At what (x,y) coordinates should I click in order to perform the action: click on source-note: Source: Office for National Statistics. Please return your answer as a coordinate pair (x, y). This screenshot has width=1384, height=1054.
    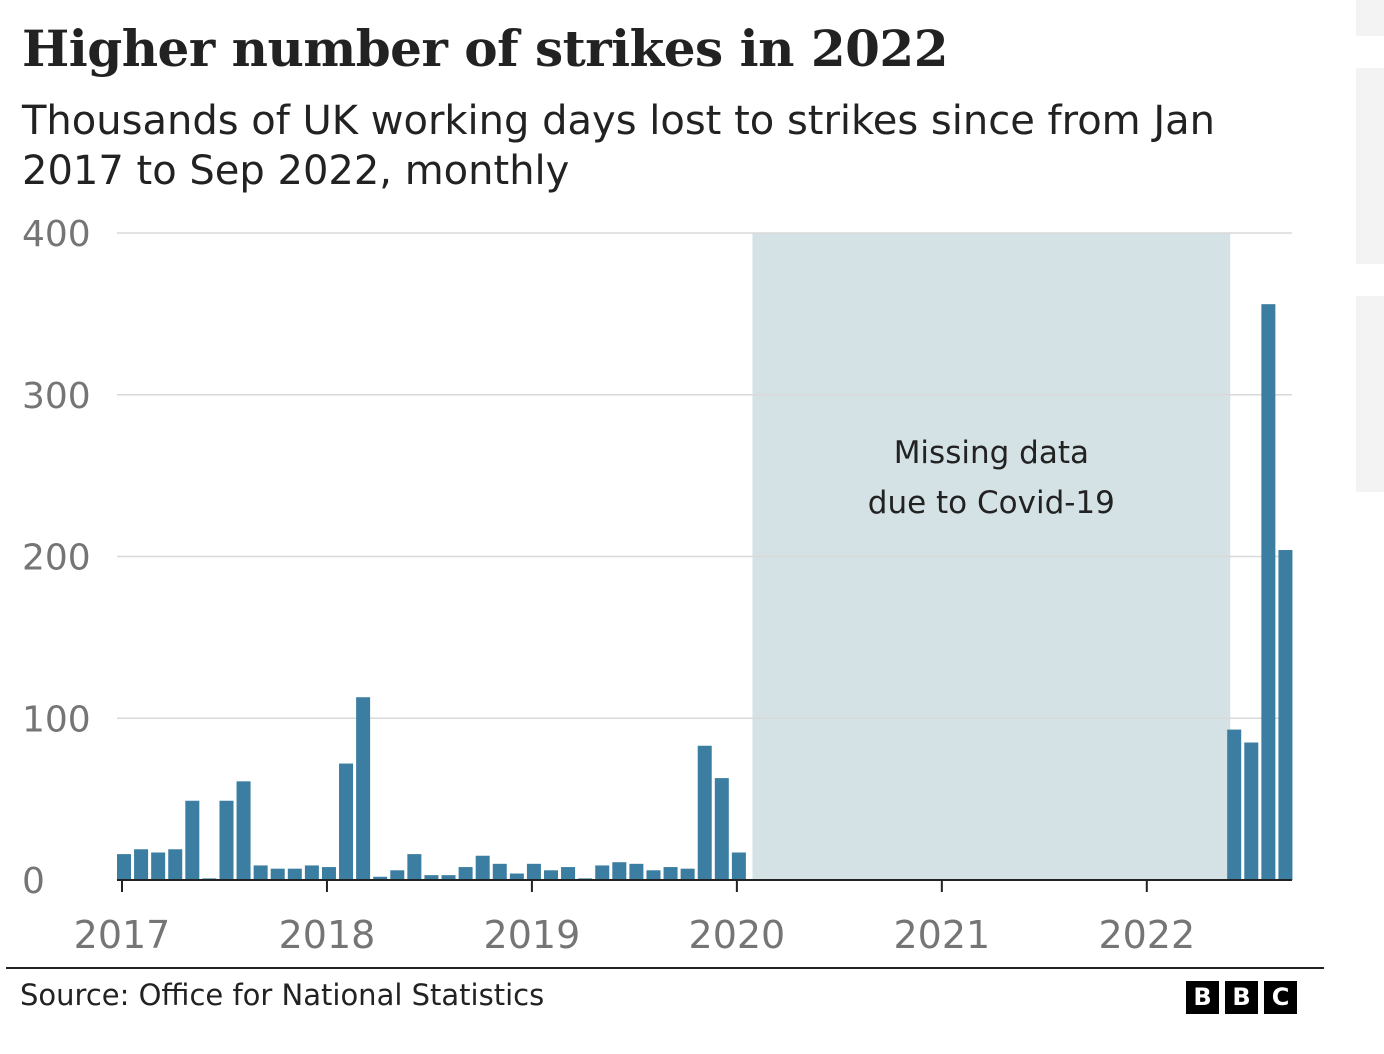
    Looking at the image, I should click on (282, 995).